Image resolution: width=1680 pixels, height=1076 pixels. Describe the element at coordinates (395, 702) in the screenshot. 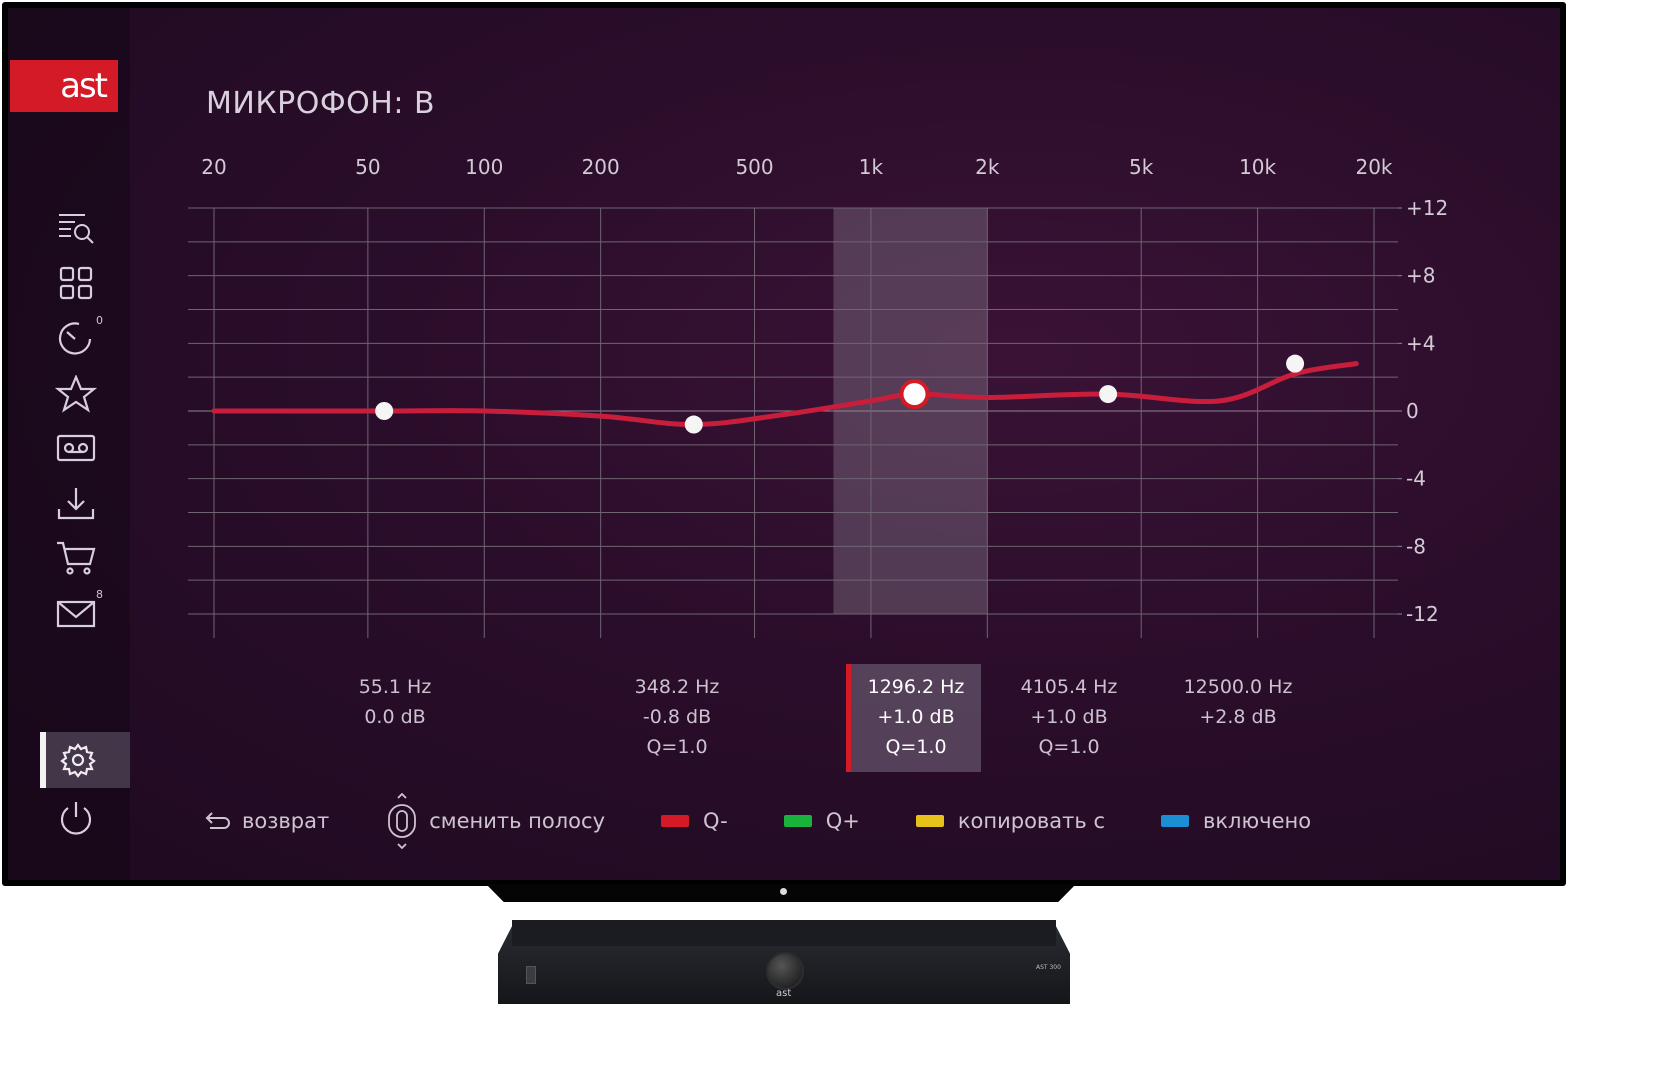

I see `band-label-1: 55.1 Hz 0.0 dB` at that location.